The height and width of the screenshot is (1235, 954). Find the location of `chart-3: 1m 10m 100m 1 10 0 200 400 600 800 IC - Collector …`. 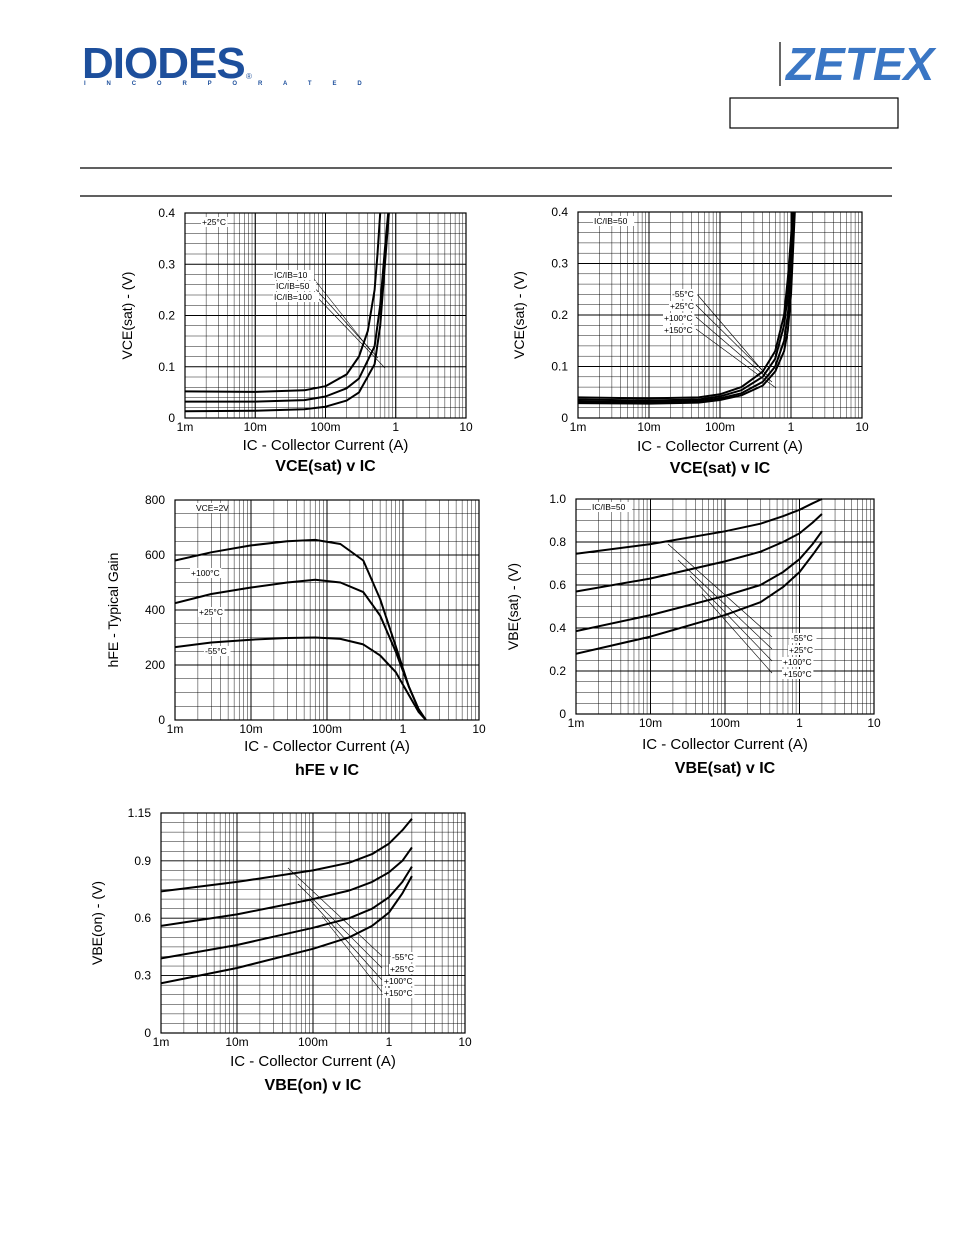

chart-3: 1m 10m 100m 1 10 0 200 400 600 800 IC - Collector … is located at coordinates (295, 636).